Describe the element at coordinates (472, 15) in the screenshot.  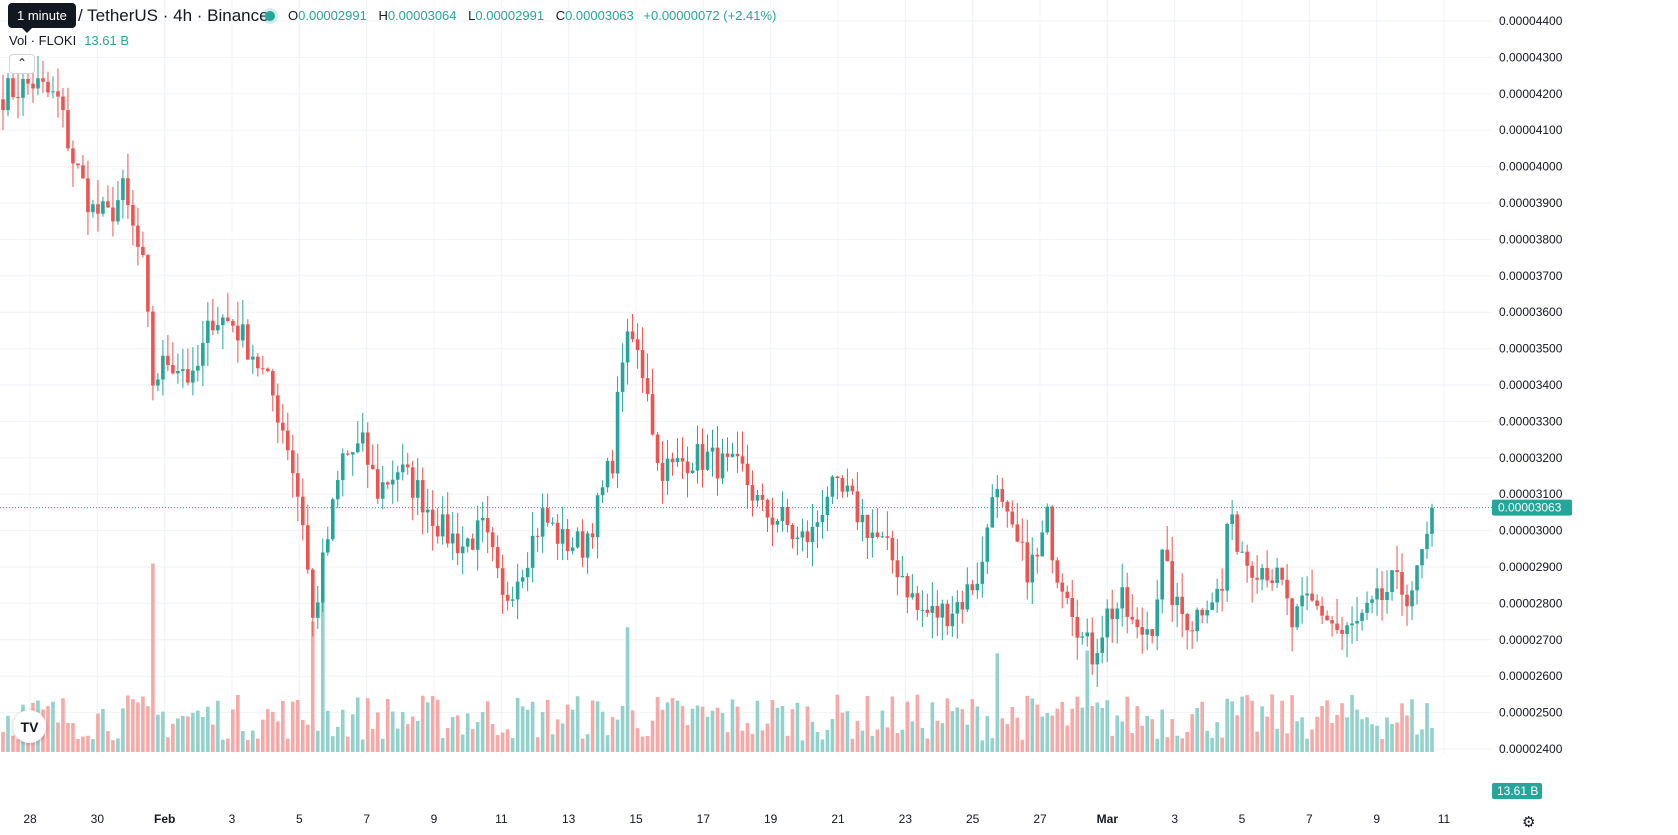
I see `low-label: L` at that location.